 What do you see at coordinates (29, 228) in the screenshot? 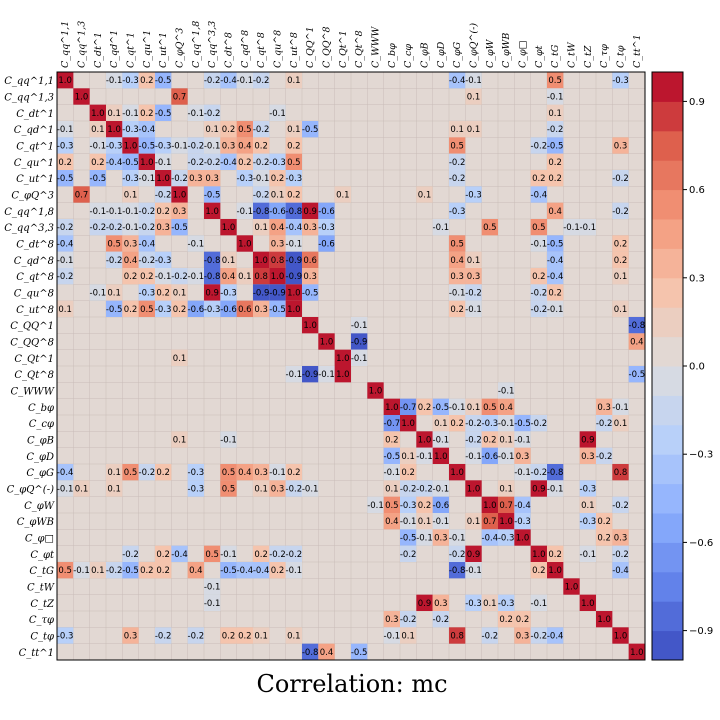
I see `row-label: C_qq^3,3` at bounding box center [29, 228].